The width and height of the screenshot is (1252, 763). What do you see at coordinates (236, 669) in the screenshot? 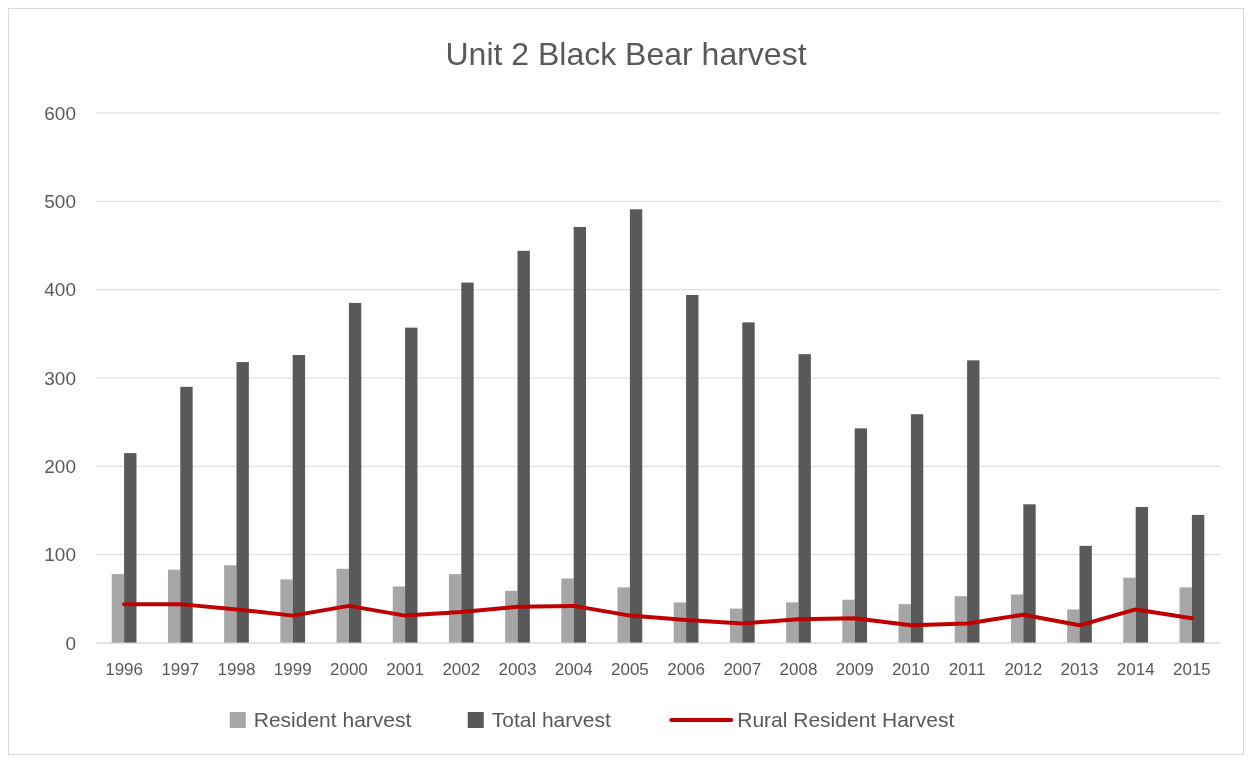
I see `x-tick-label: 1998` at bounding box center [236, 669].